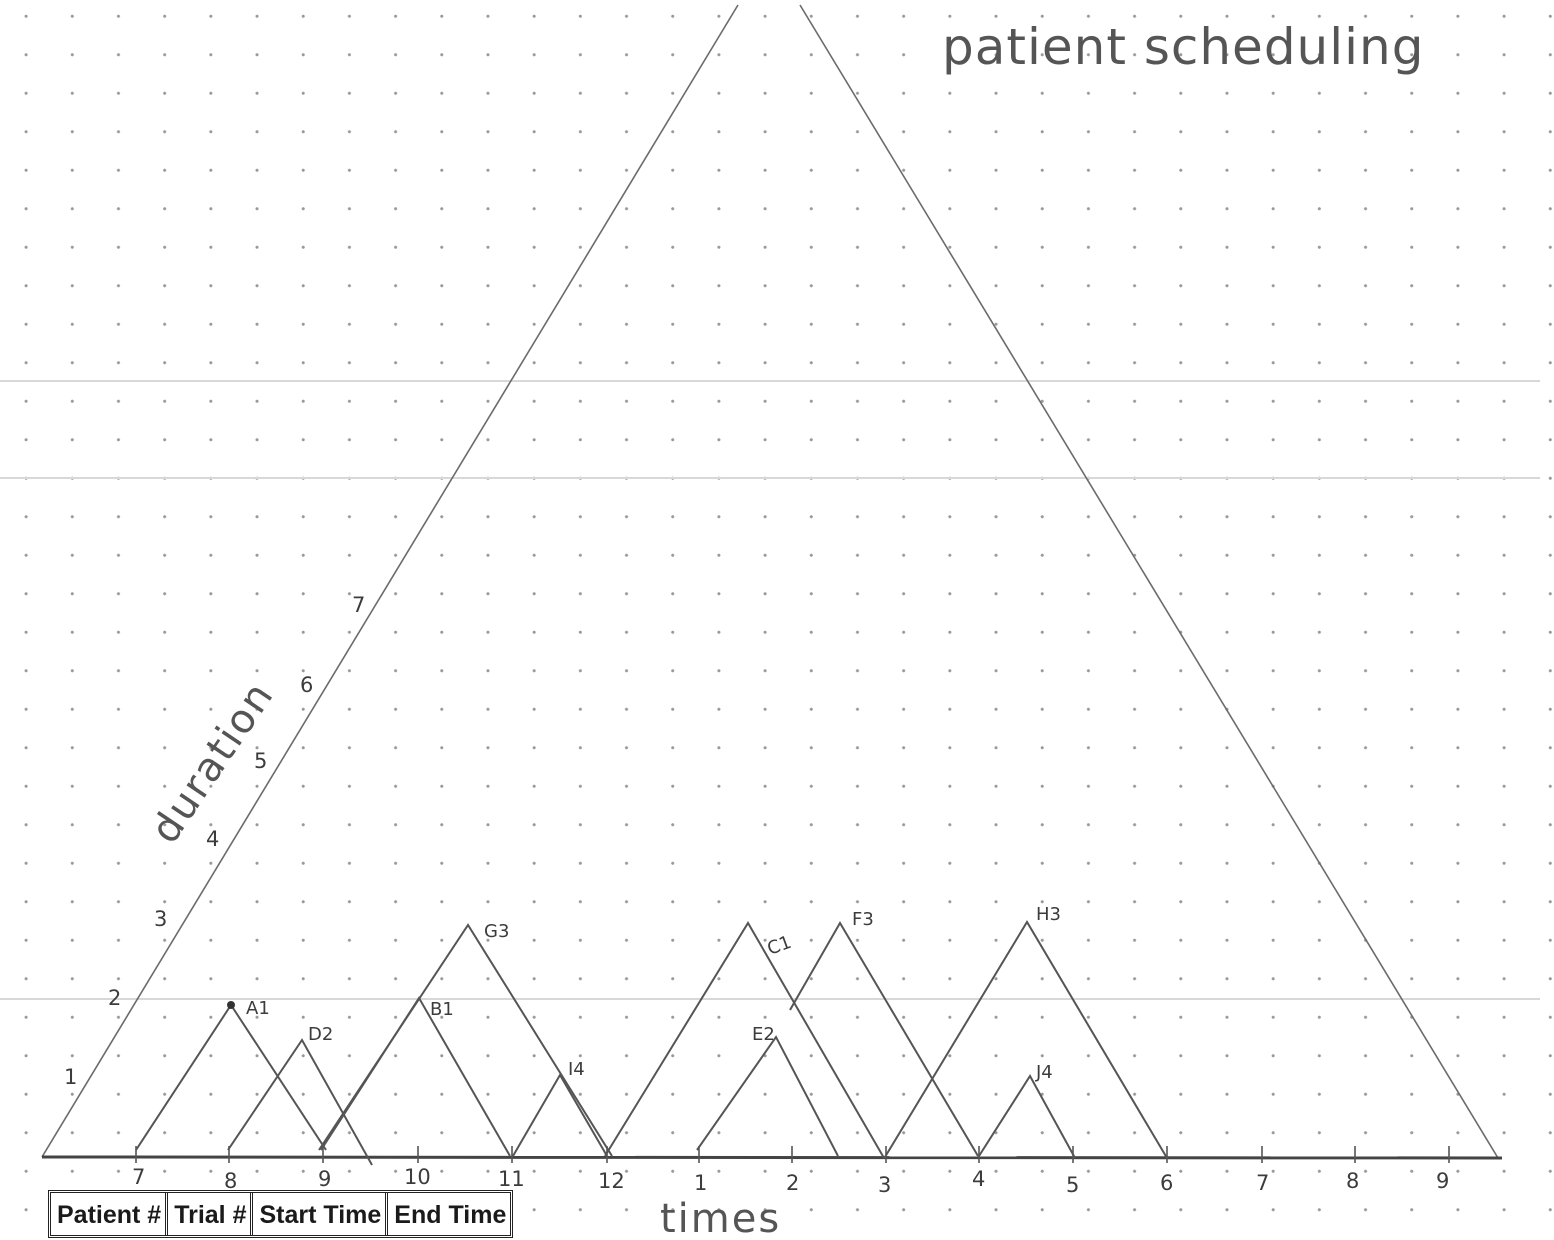  I want to click on schedule-table-header: Patient # Trial # Start Time End Time, so click(281, 1214).